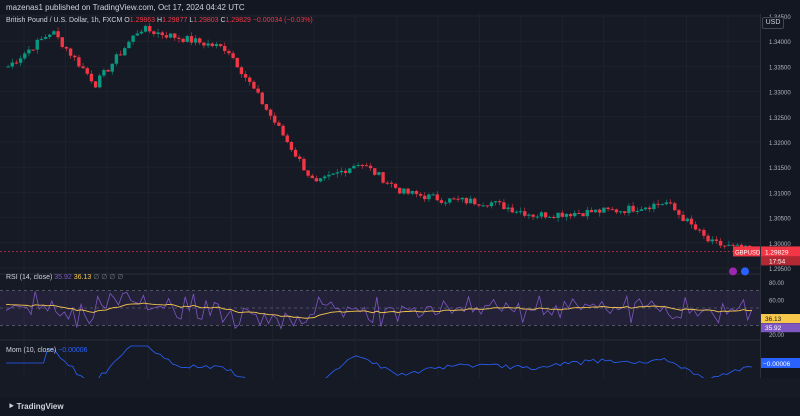  Describe the element at coordinates (780, 270) in the screenshot. I see `price-tick-label: 1.29500` at that location.